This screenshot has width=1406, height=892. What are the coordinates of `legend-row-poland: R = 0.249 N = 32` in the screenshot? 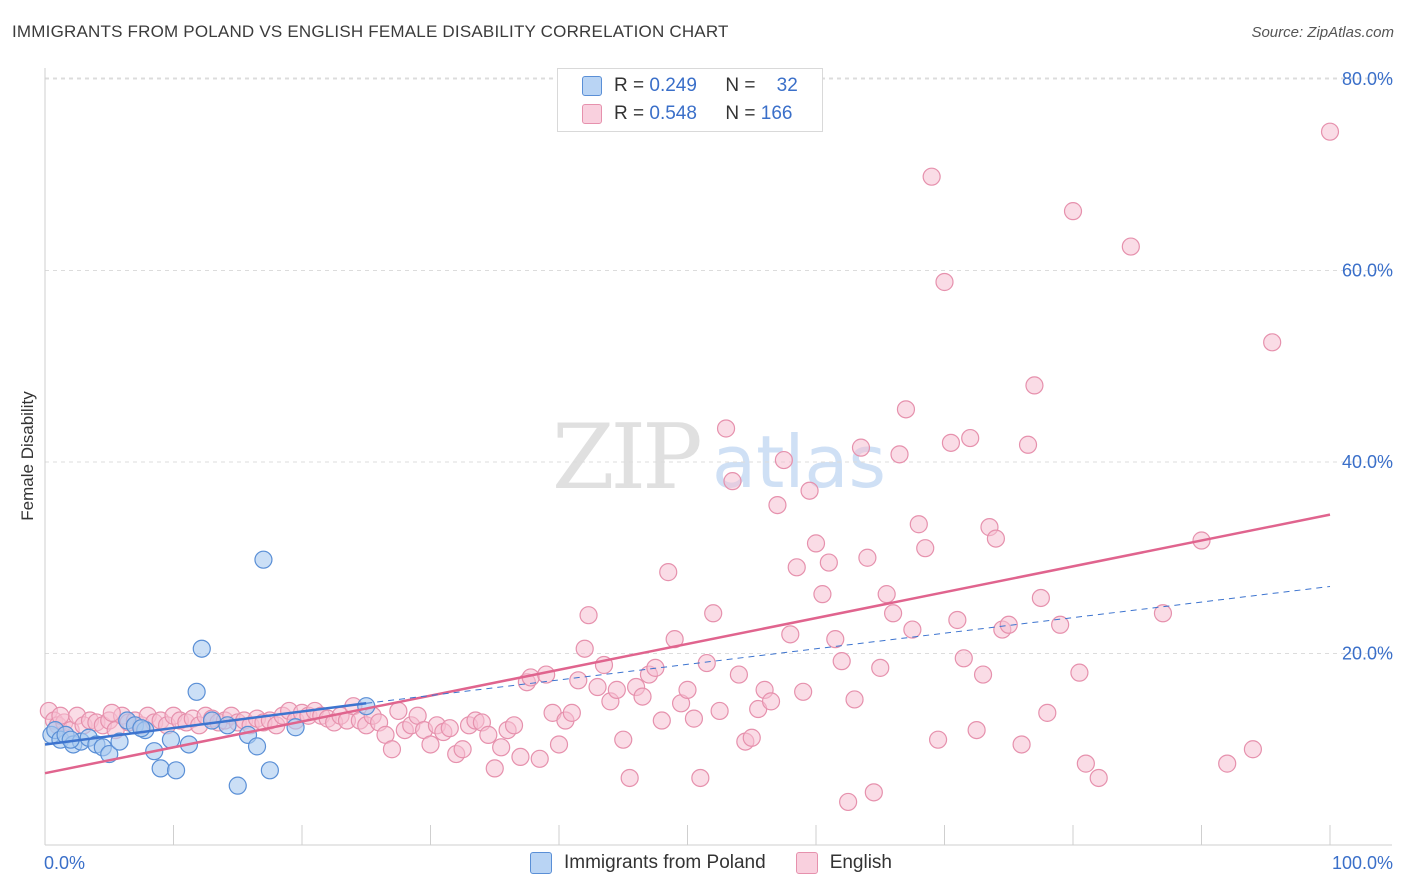 It's located at (690, 86).